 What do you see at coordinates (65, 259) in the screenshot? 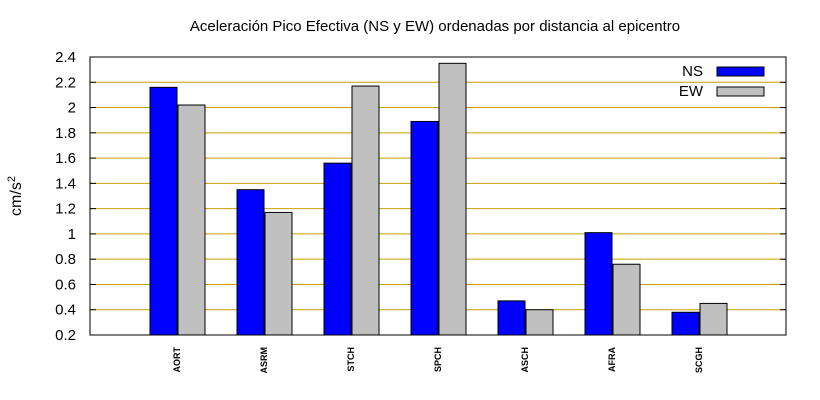
I see `y-tick-label: 0.8` at bounding box center [65, 259].